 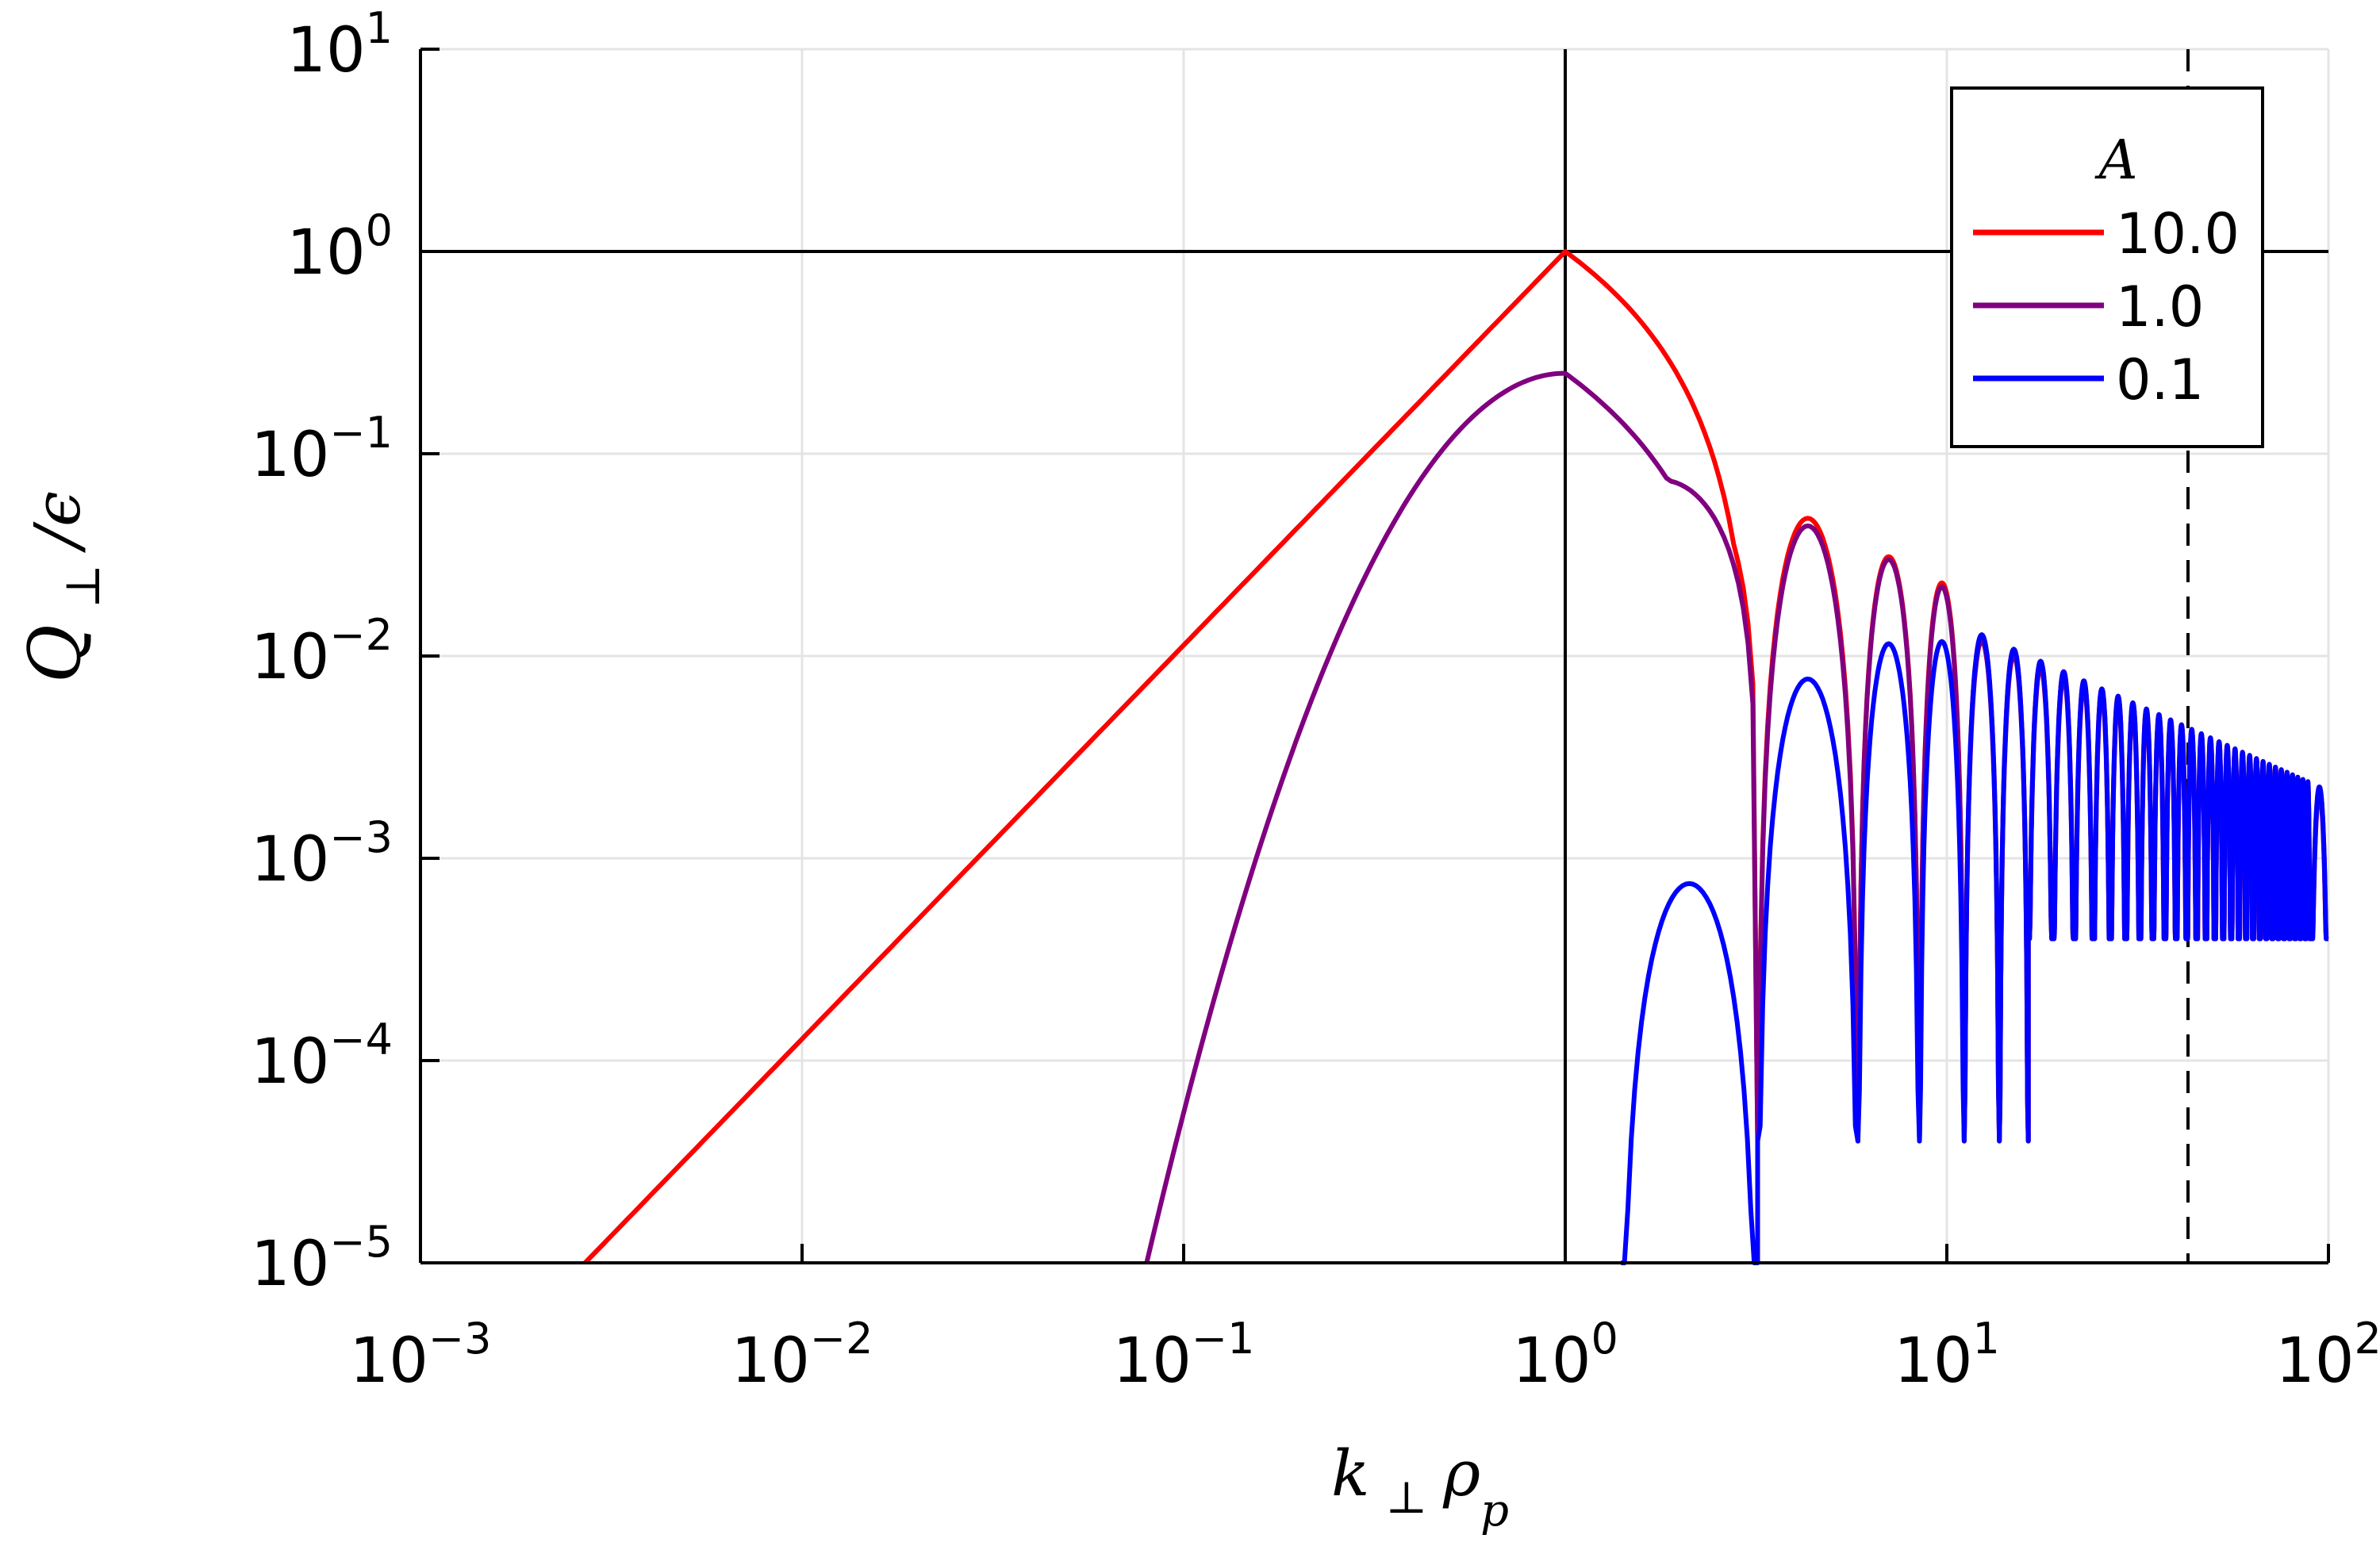 I want to click on x-tick-label: 10², so click(x=2327, y=1355).